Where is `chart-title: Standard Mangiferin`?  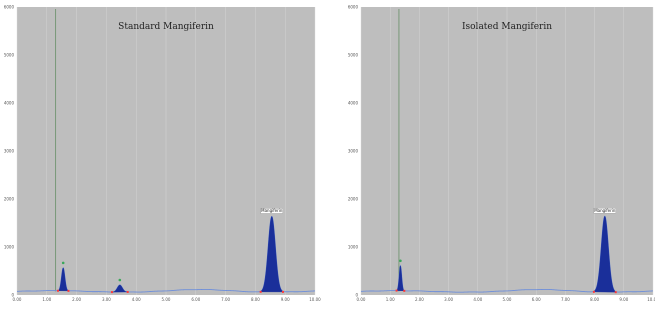 chart-title: Standard Mangiferin is located at coordinates (166, 27).